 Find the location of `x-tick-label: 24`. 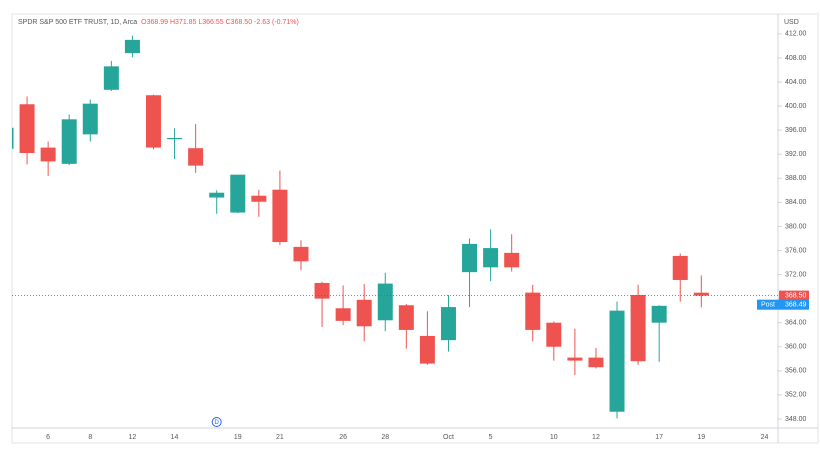

x-tick-label: 24 is located at coordinates (765, 437).